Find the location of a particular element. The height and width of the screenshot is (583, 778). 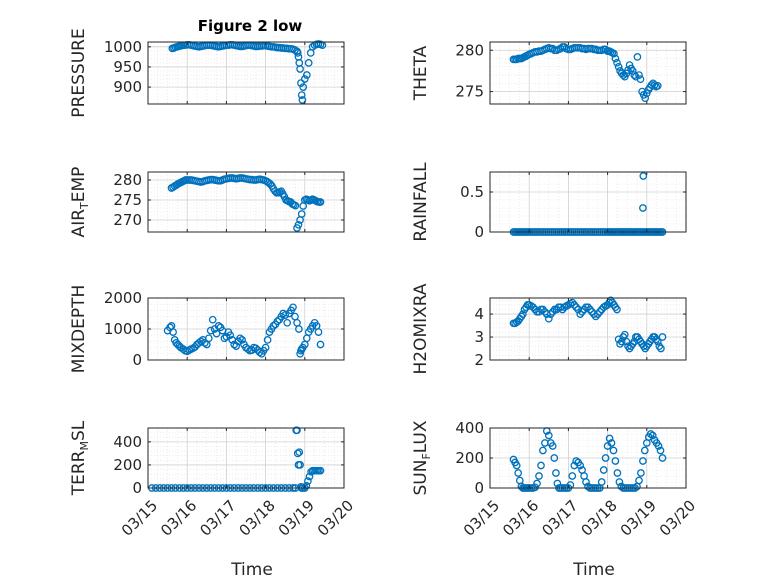

y-axis-title: TERRMSL is located at coordinates (80, 458).